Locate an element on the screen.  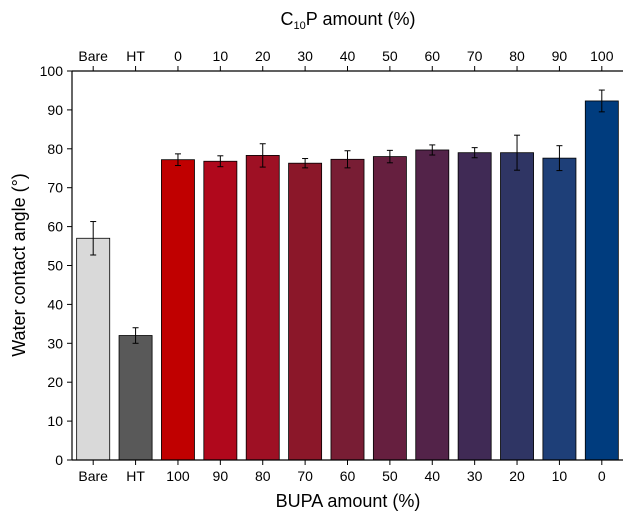
y-tick-label-10: 100 is located at coordinates (52, 71).